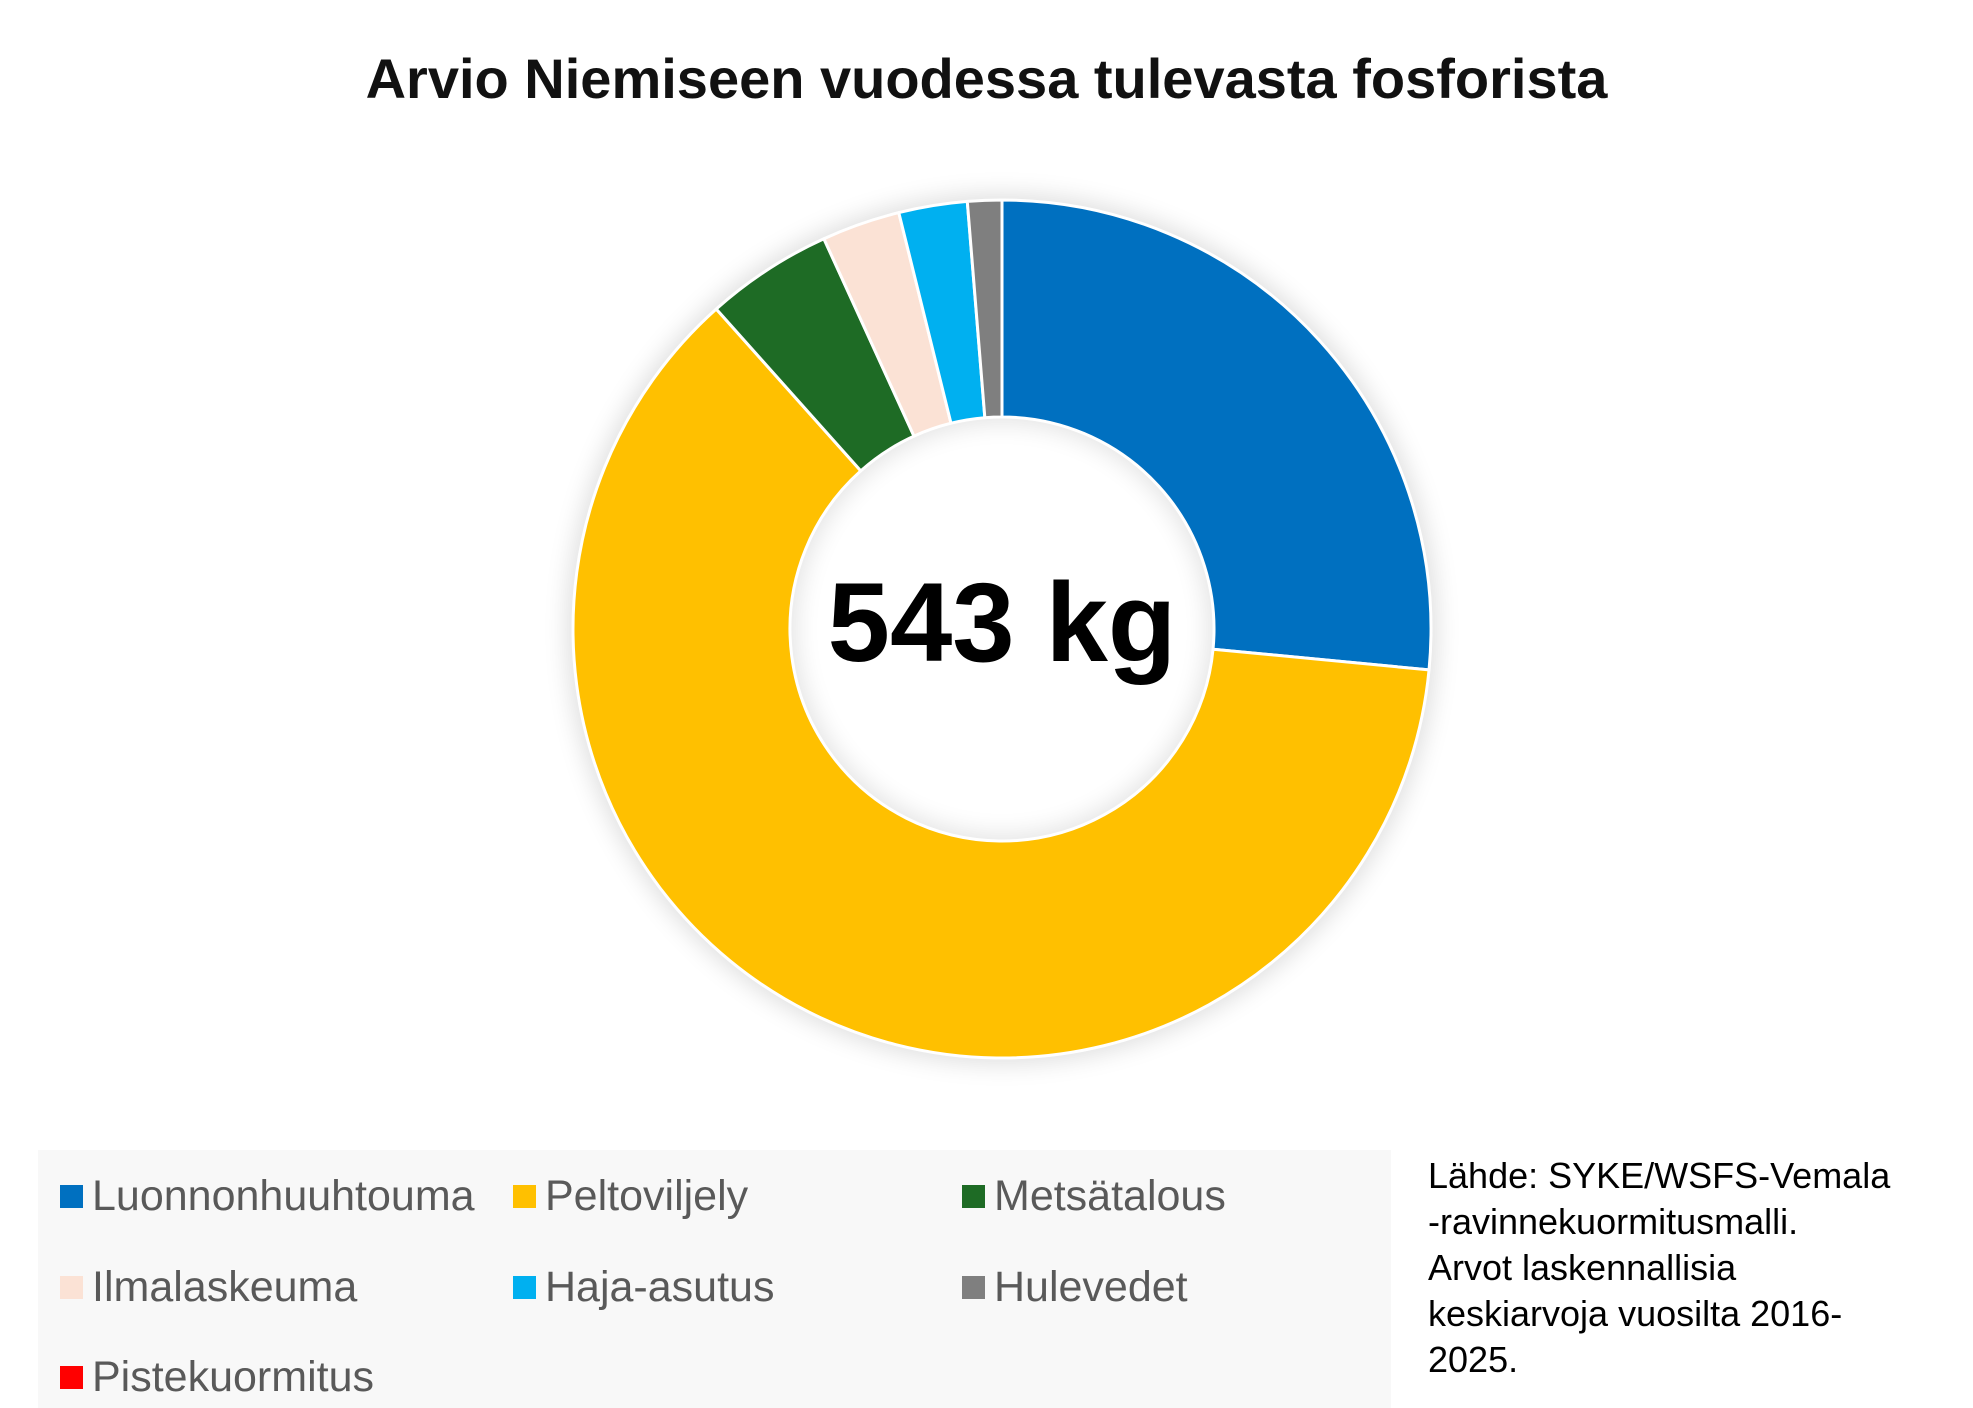 Image resolution: width=1973 pixels, height=1408 pixels. Describe the element at coordinates (1659, 1175) in the screenshot. I see `source-note-line: Lähde: SYKE/WSFS-Vemala` at that location.